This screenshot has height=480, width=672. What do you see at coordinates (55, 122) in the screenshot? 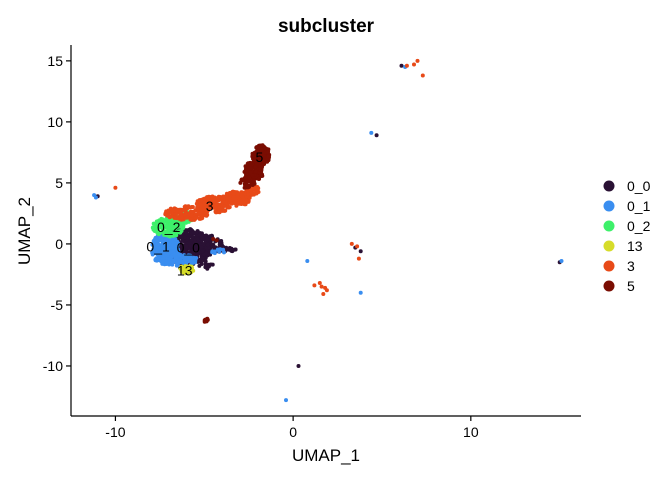
I see `y-tick-label: 10` at bounding box center [55, 122].